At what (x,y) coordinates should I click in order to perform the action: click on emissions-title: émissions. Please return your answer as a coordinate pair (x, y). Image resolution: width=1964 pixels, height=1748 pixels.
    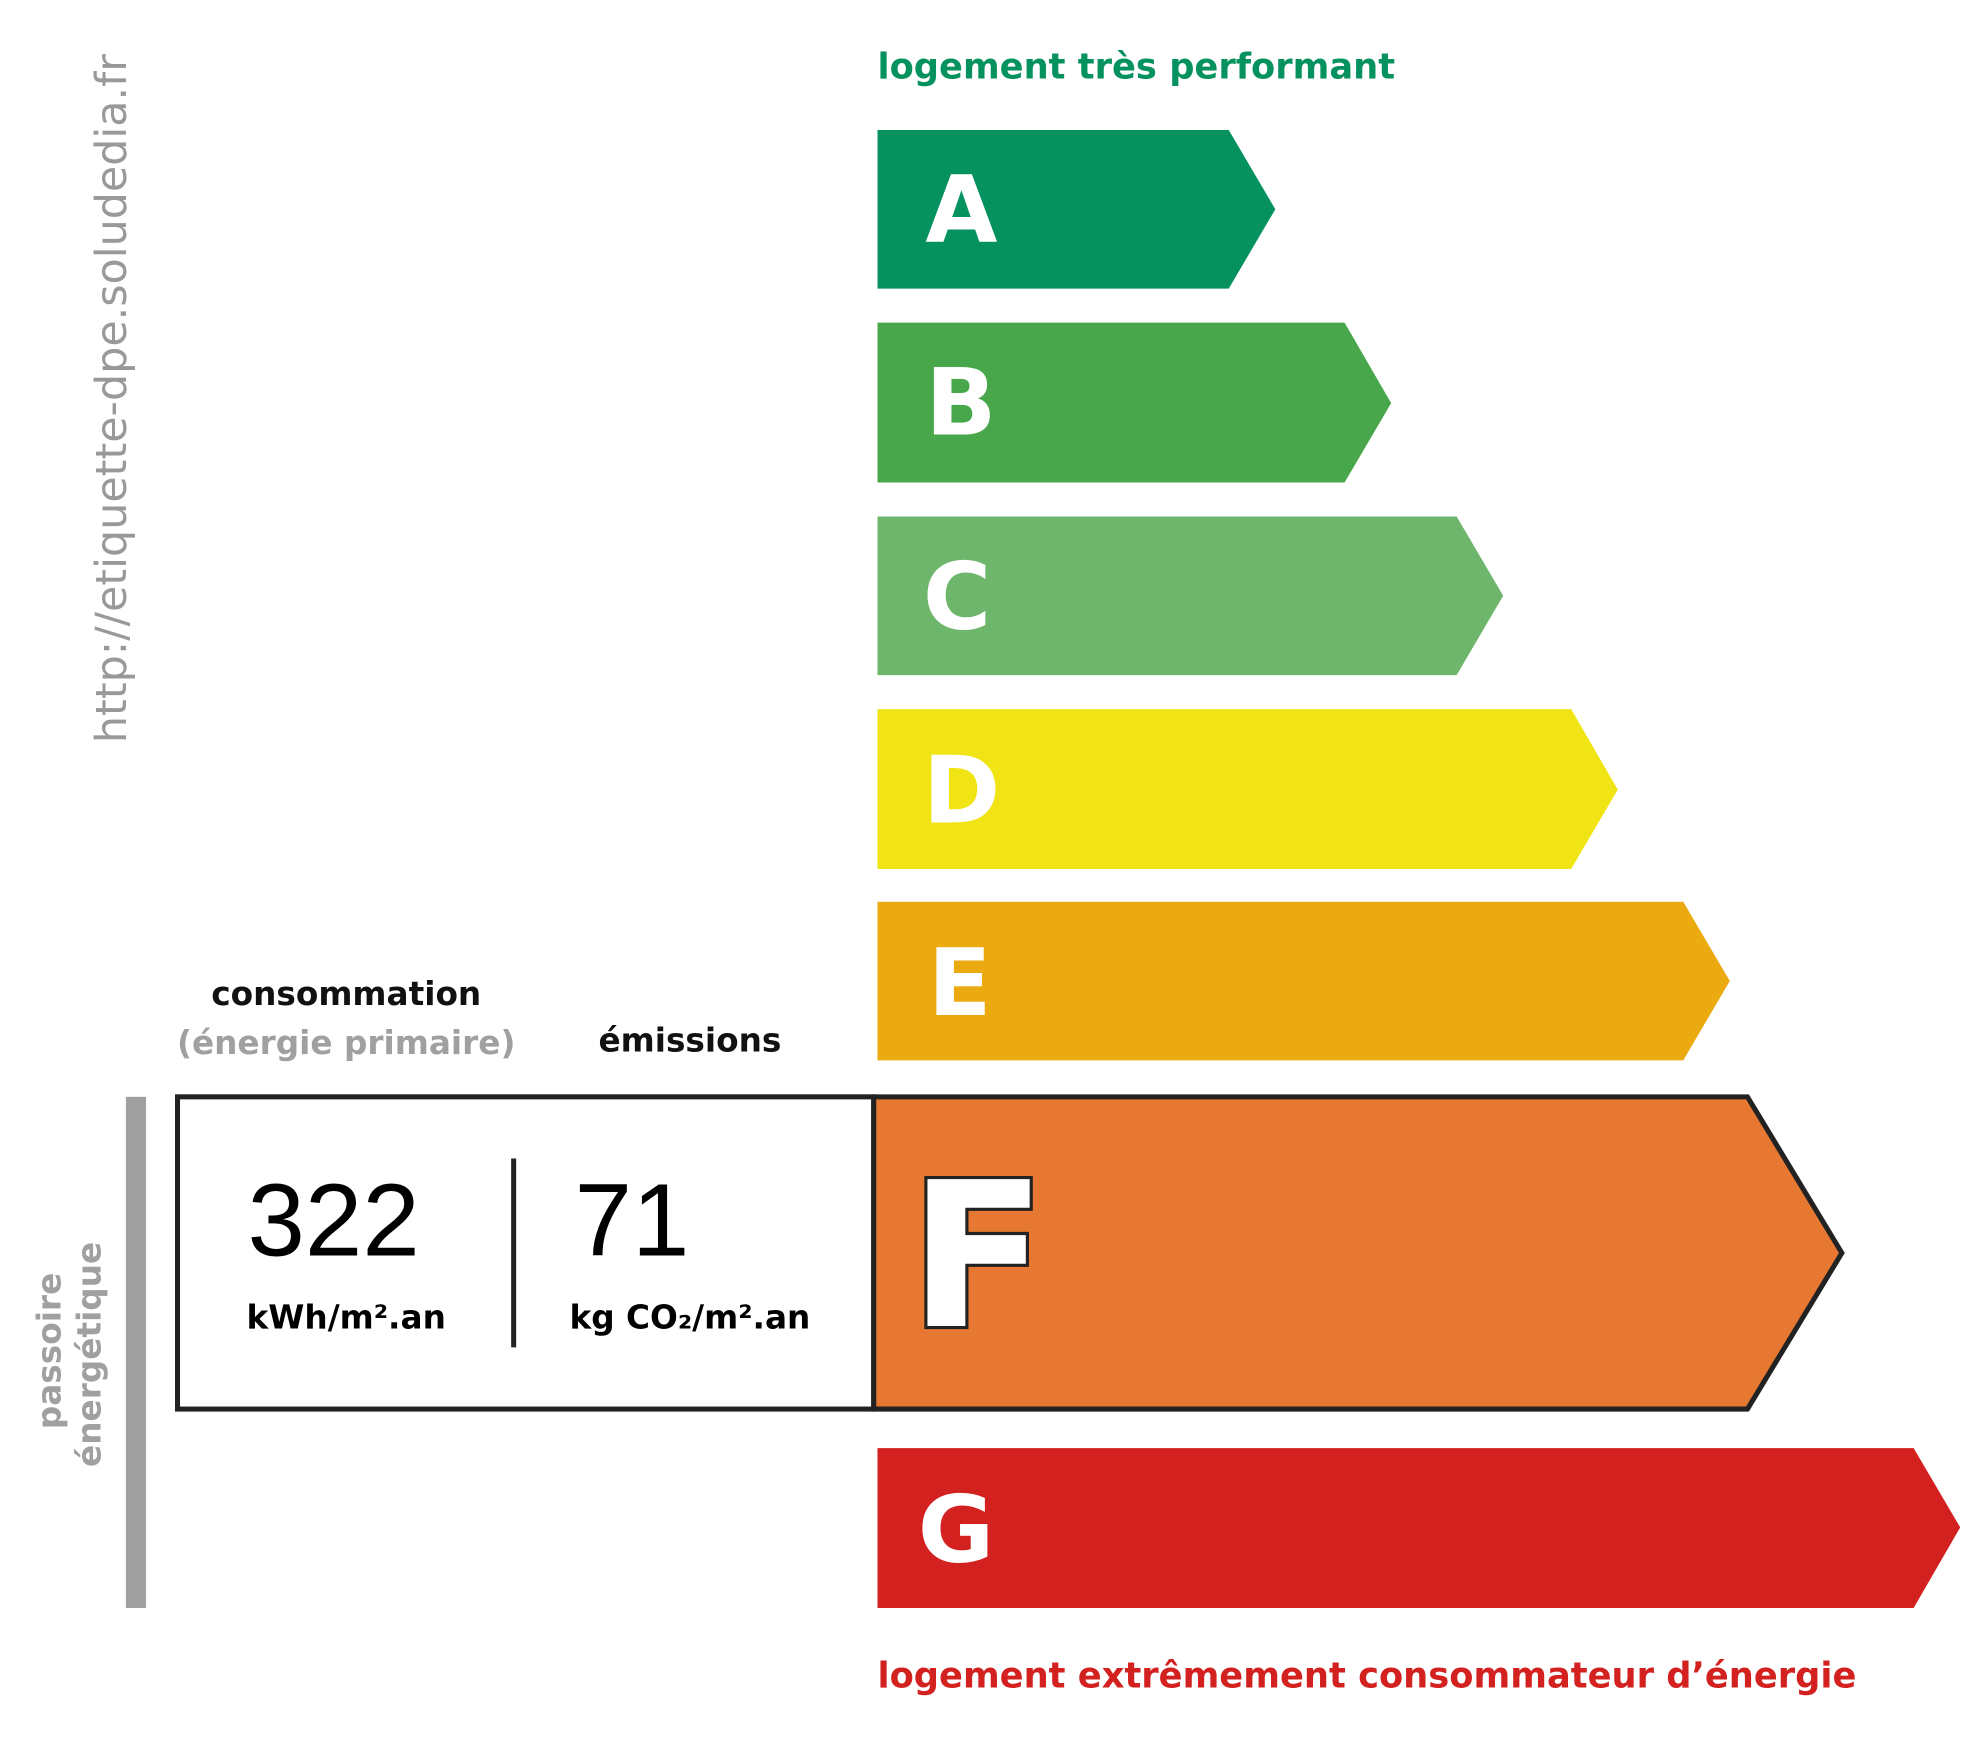
    Looking at the image, I should click on (689, 1041).